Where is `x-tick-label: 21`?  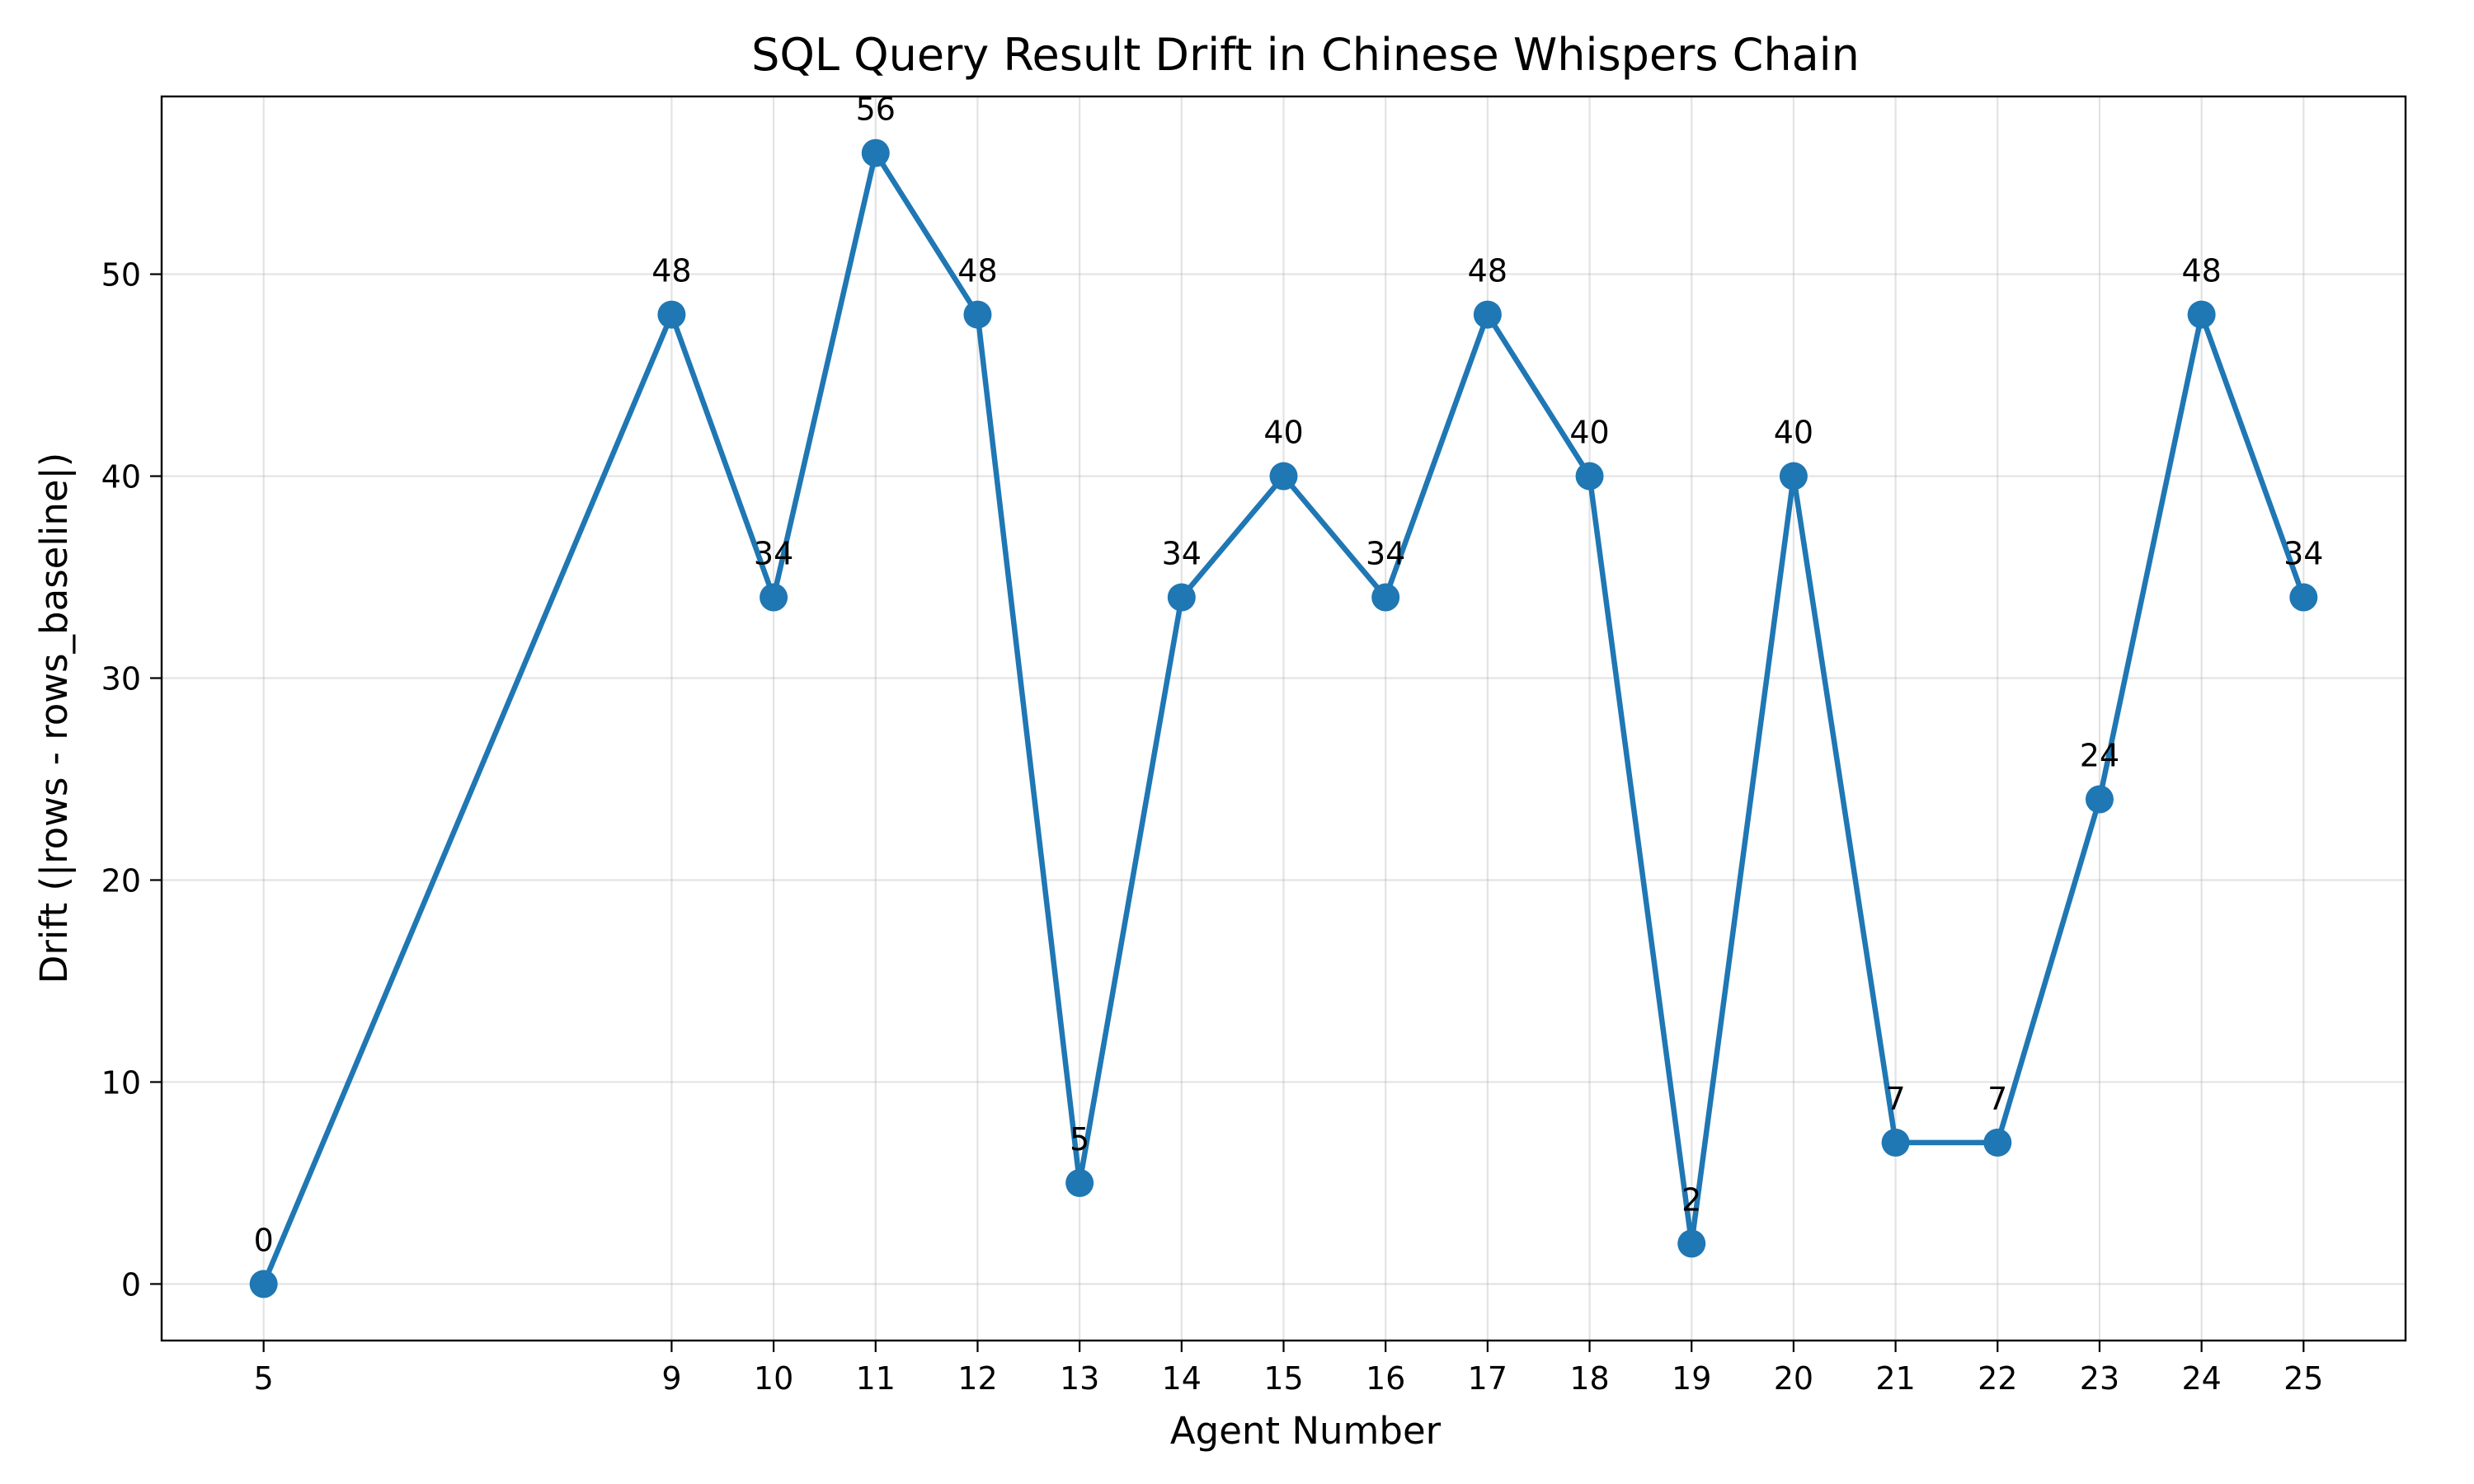 x-tick-label: 21 is located at coordinates (1895, 1378).